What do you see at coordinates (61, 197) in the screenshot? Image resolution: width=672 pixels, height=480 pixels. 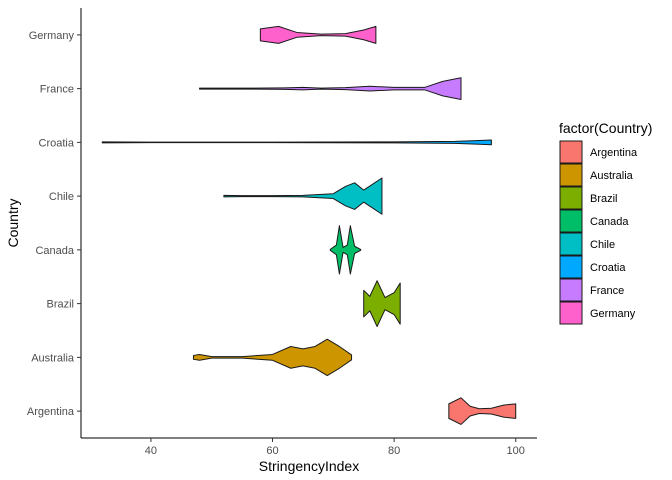 I see `y-tick-label-chile: Chile` at bounding box center [61, 197].